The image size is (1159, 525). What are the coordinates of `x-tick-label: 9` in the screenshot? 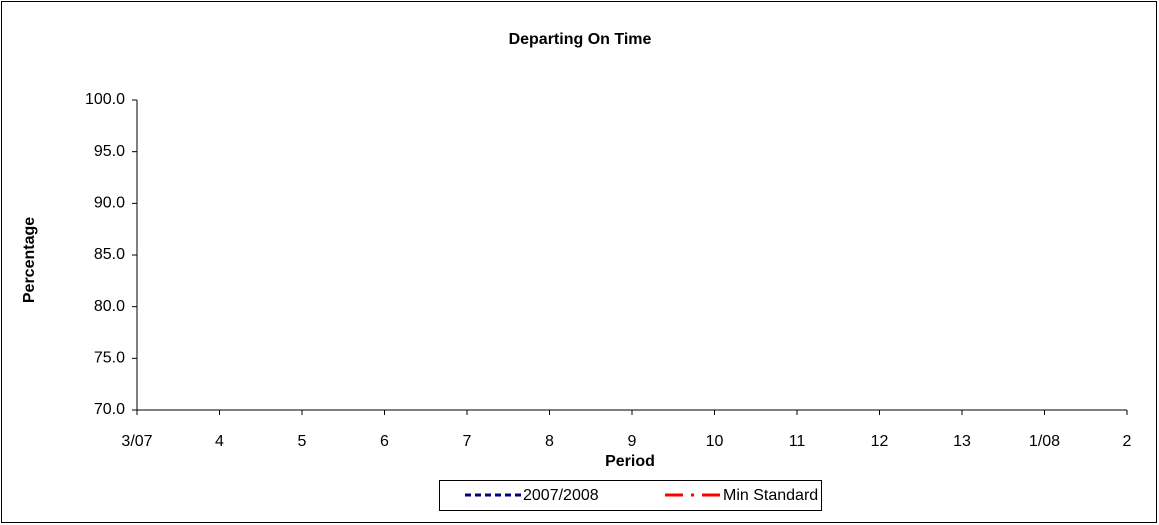 It's located at (632, 441).